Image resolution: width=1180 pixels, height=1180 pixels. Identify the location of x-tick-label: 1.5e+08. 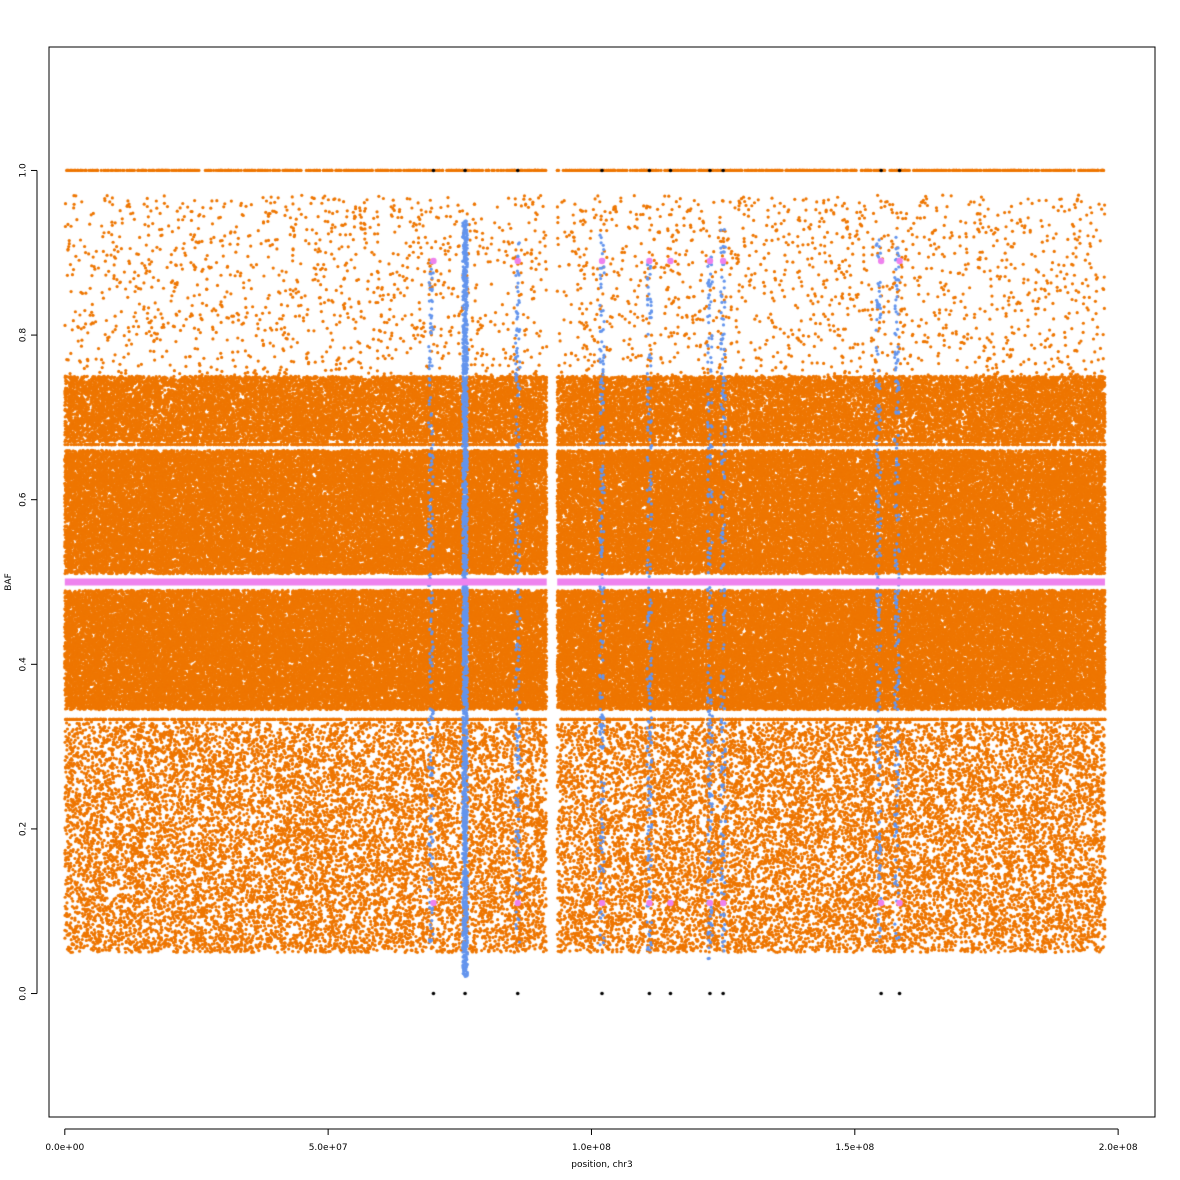
(854, 1148).